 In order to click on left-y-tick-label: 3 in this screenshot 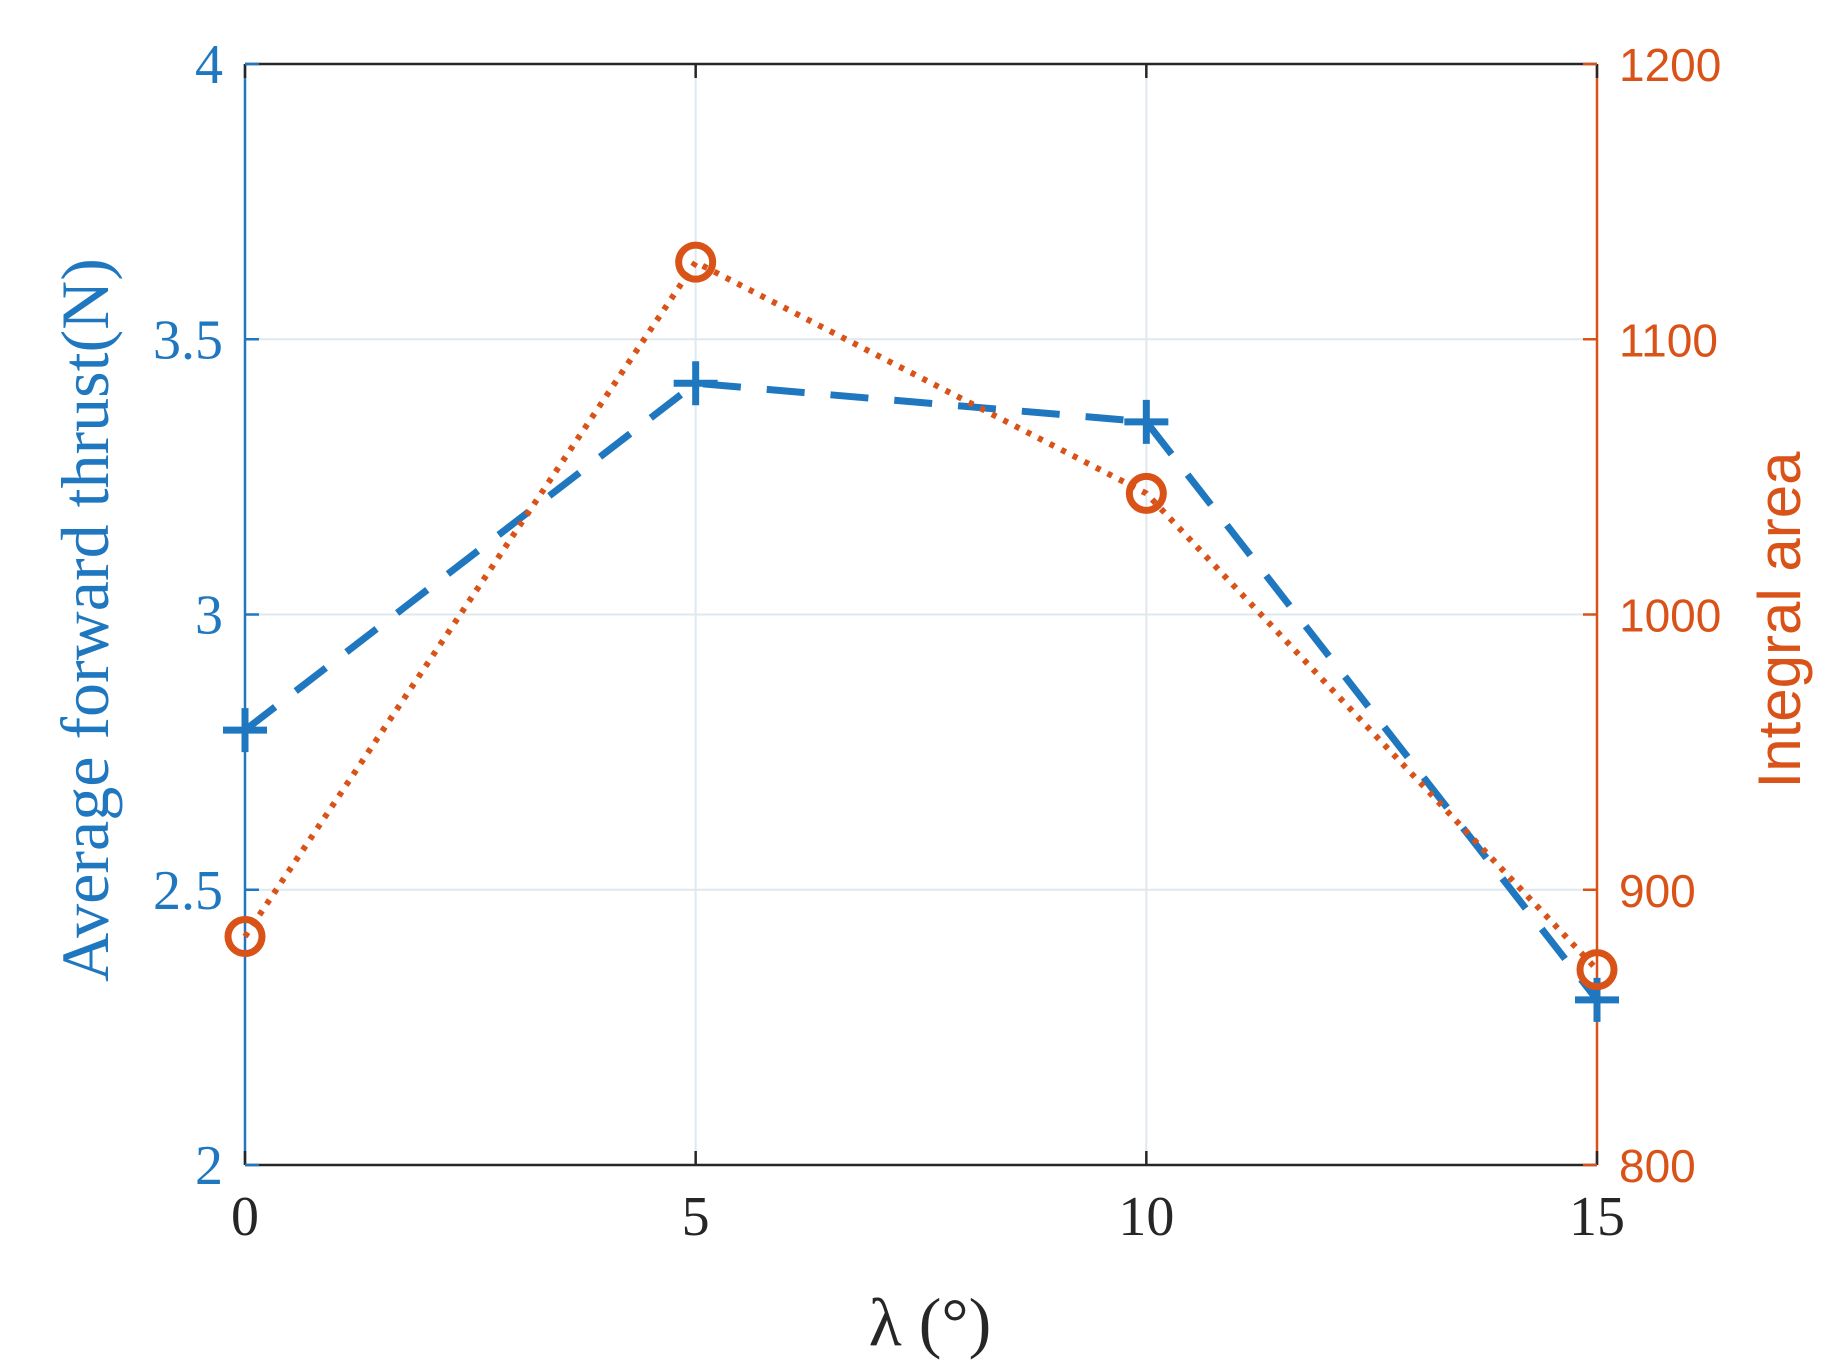, I will do `click(209, 616)`.